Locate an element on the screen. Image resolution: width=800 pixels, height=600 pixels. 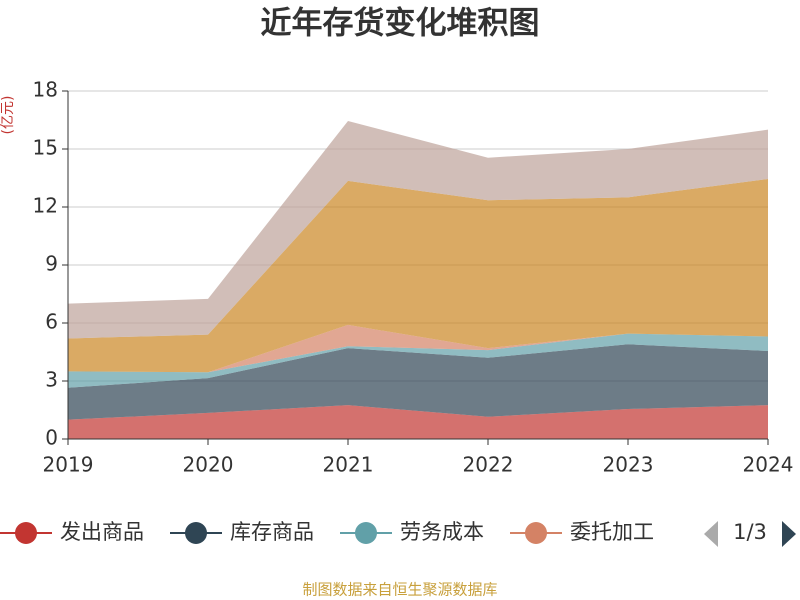
legend-label: 劳务成本 is located at coordinates (442, 532).